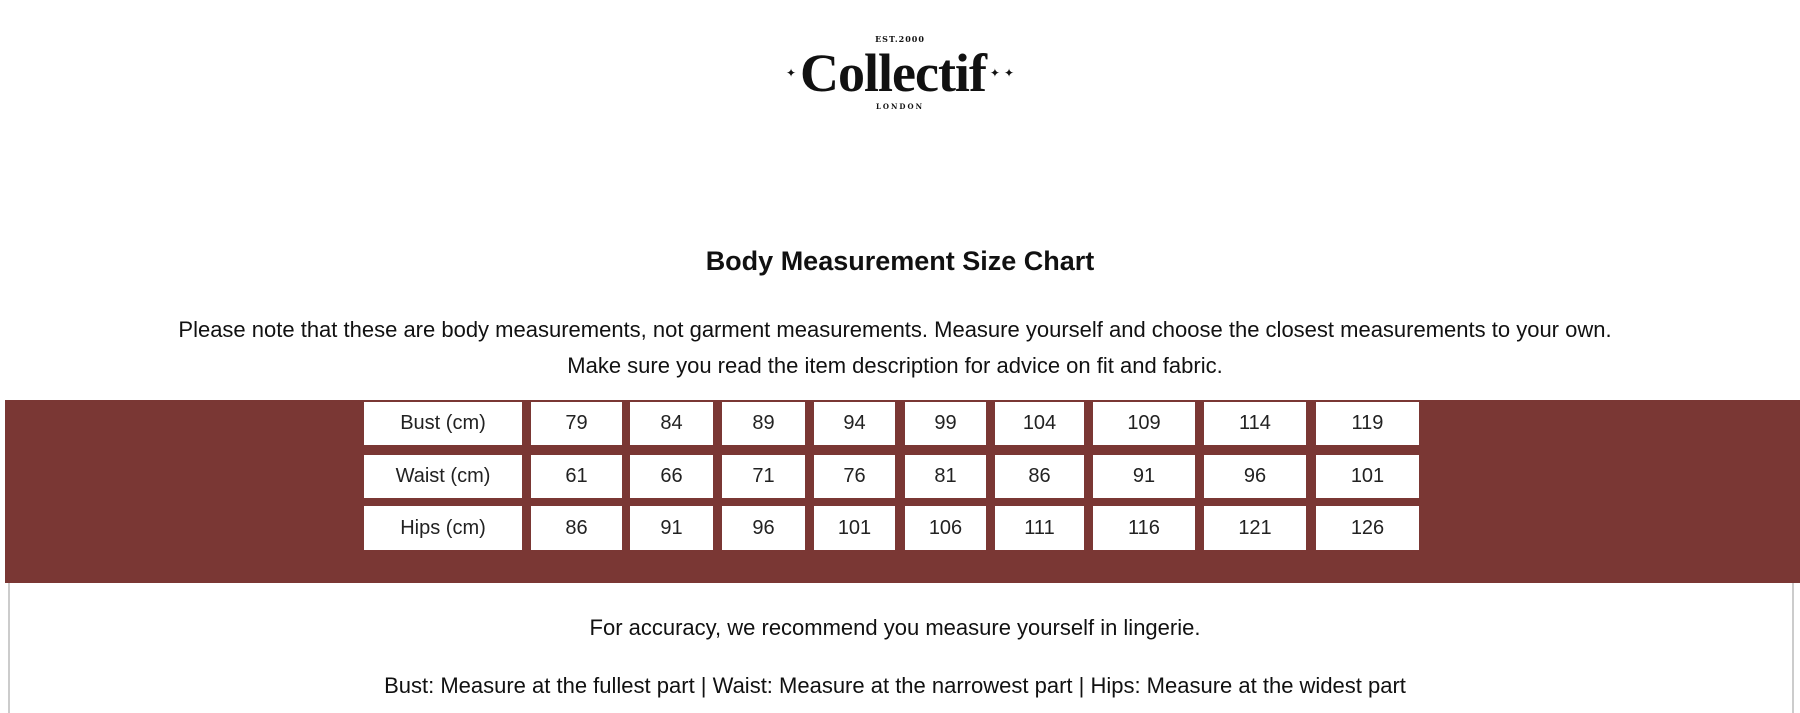 The height and width of the screenshot is (713, 1800). What do you see at coordinates (443, 476) in the screenshot?
I see `row-label-waist: Waist (cm)` at bounding box center [443, 476].